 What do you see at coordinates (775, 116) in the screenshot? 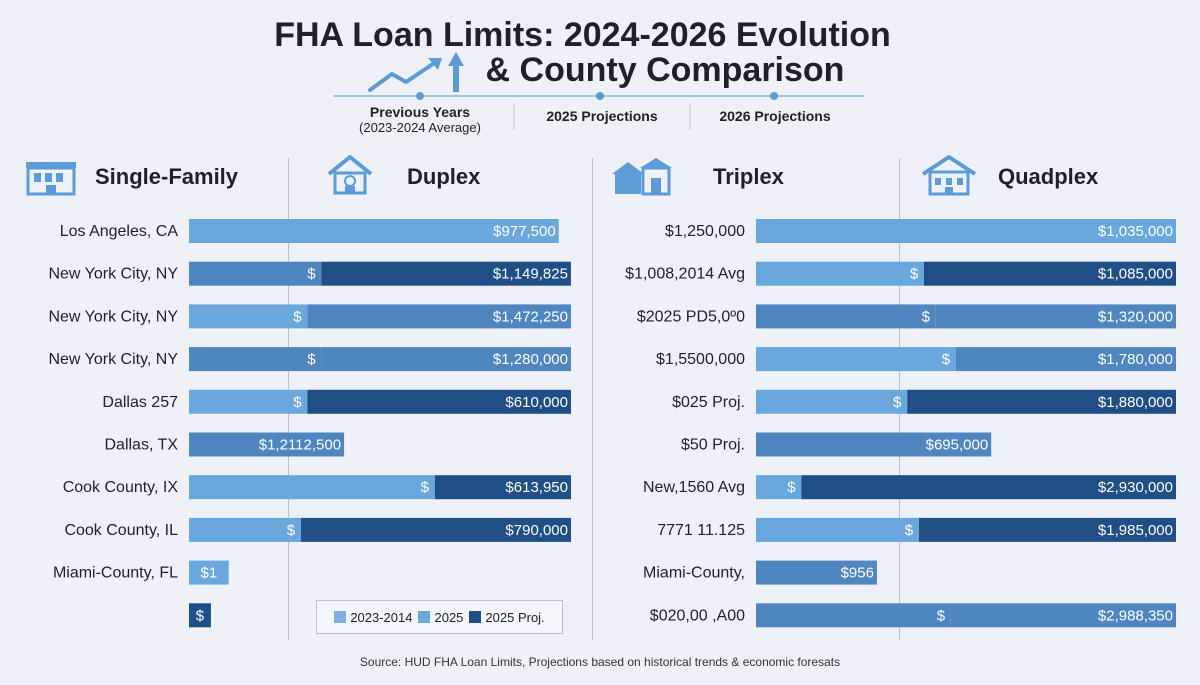
I see `timeline-2026-projections: 2026 Projections` at bounding box center [775, 116].